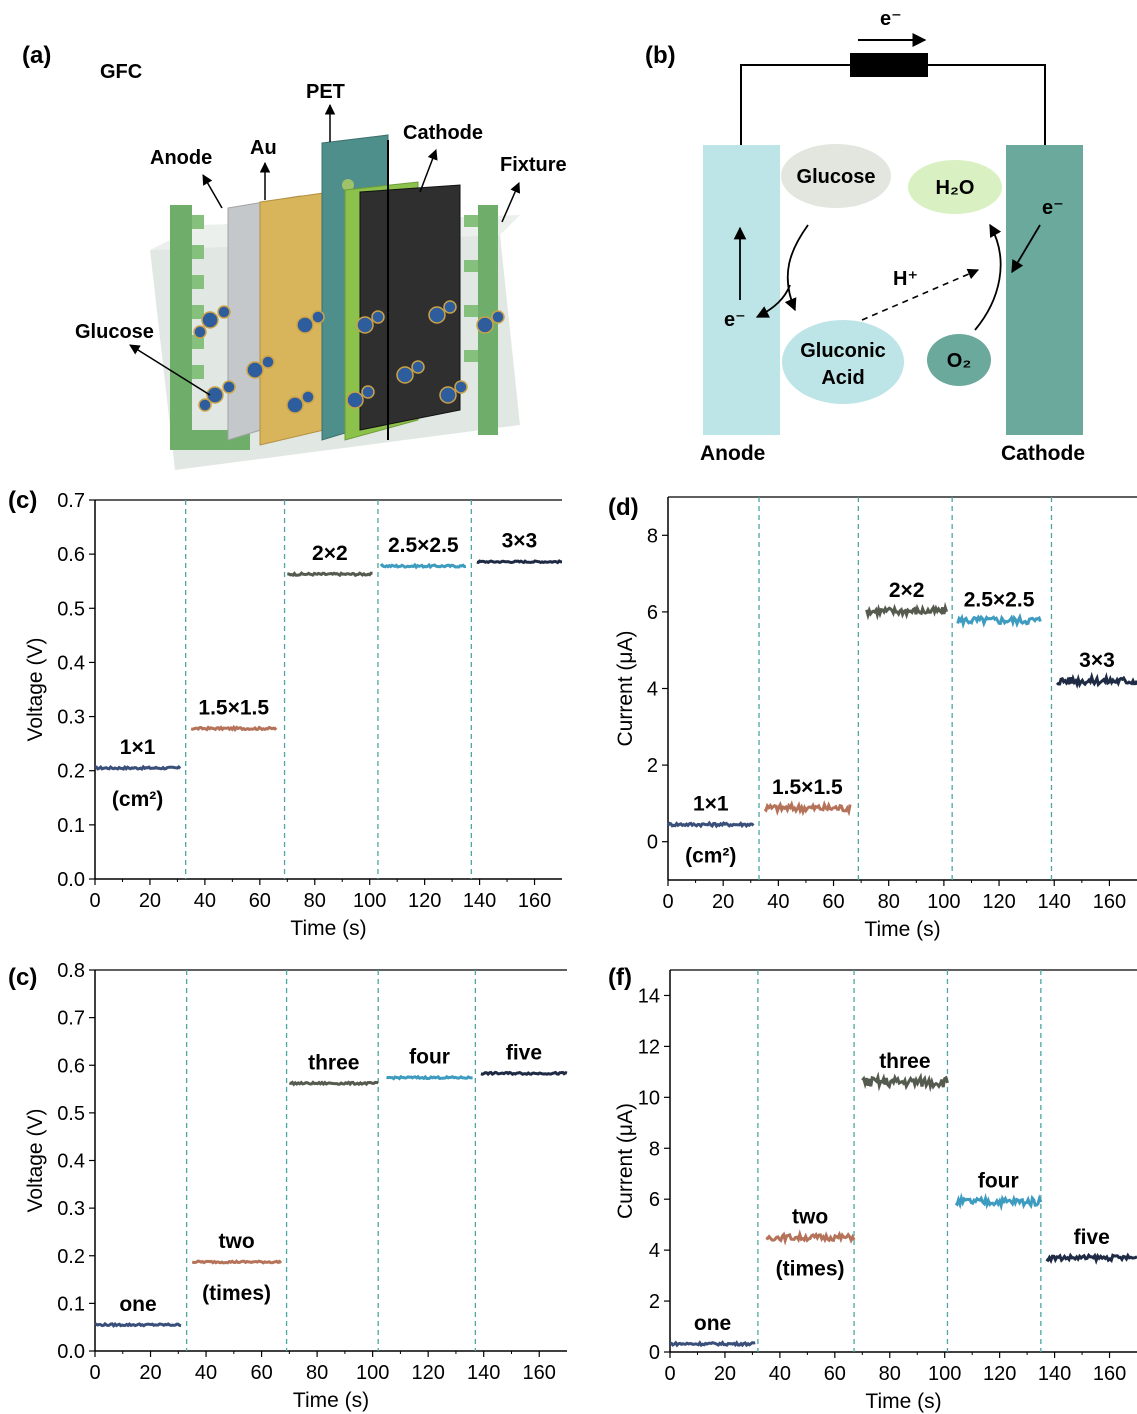 This screenshot has height=1414, width=1137. Describe the element at coordinates (652, 690) in the screenshot. I see `y-tick-label: 4` at that location.